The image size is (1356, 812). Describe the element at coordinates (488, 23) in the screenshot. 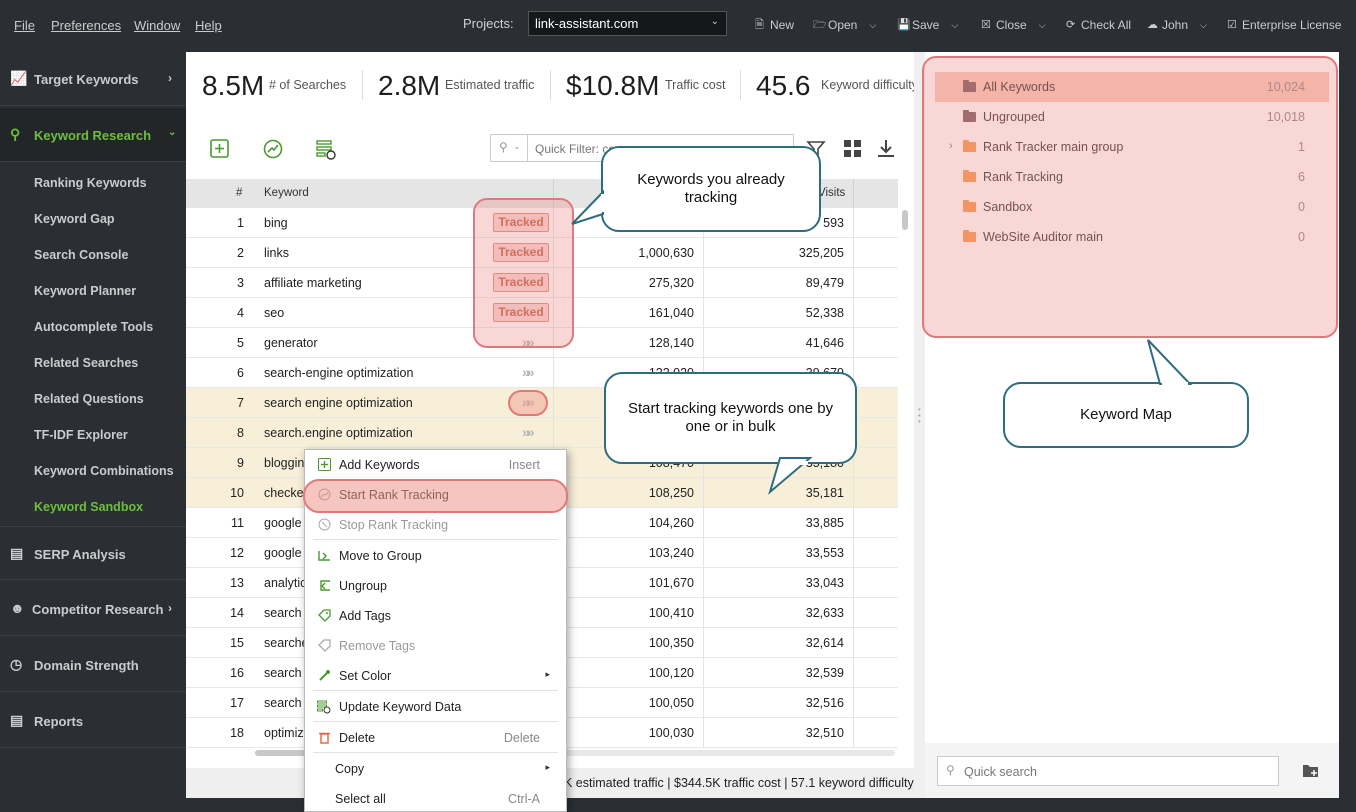

I see `projects-label: Projects:` at that location.